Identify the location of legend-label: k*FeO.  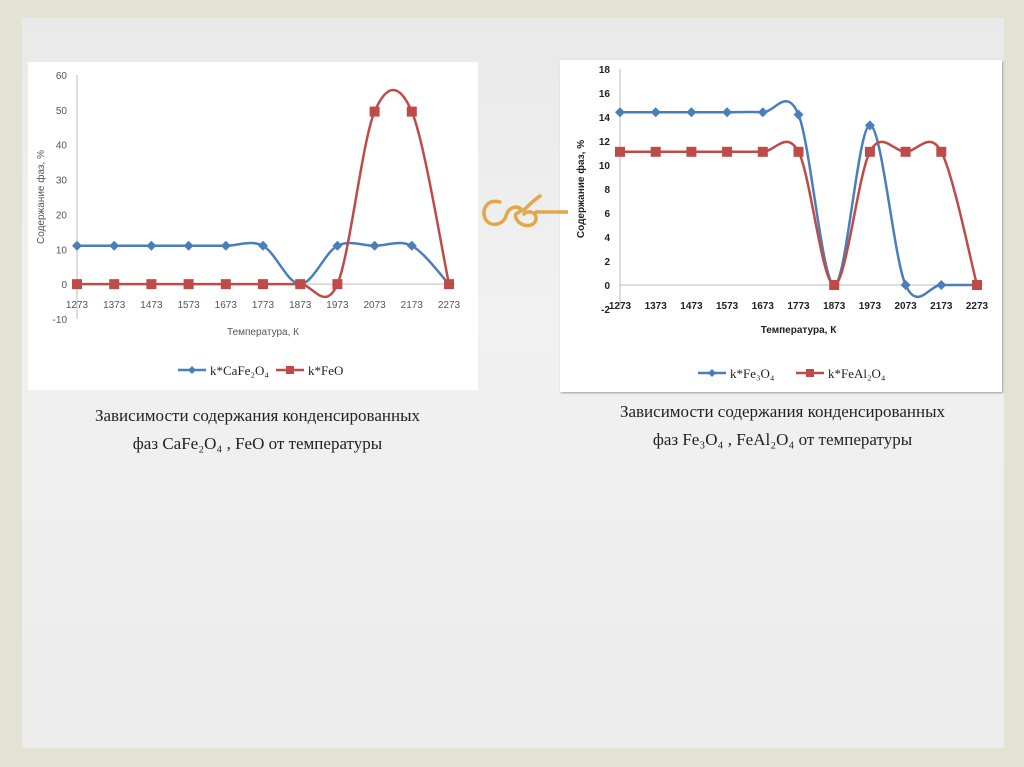
(325, 370).